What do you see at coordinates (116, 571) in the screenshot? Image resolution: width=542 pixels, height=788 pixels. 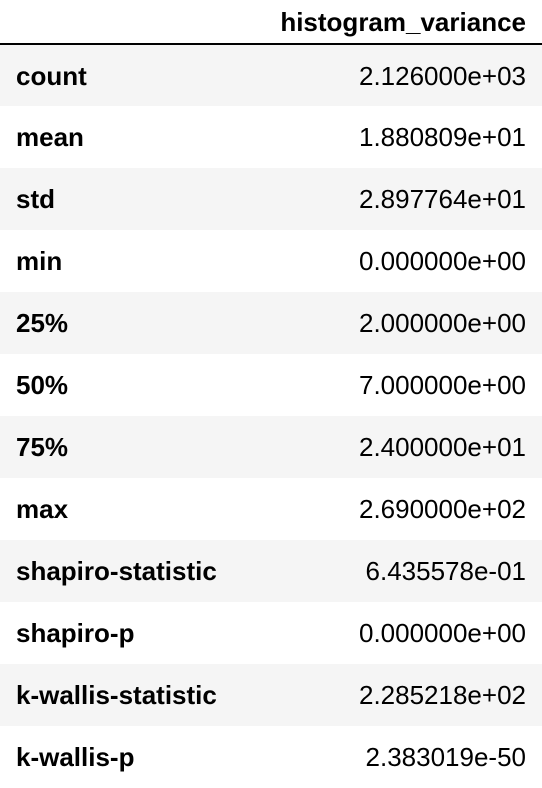 I see `row-label: shapiro-statistic` at bounding box center [116, 571].